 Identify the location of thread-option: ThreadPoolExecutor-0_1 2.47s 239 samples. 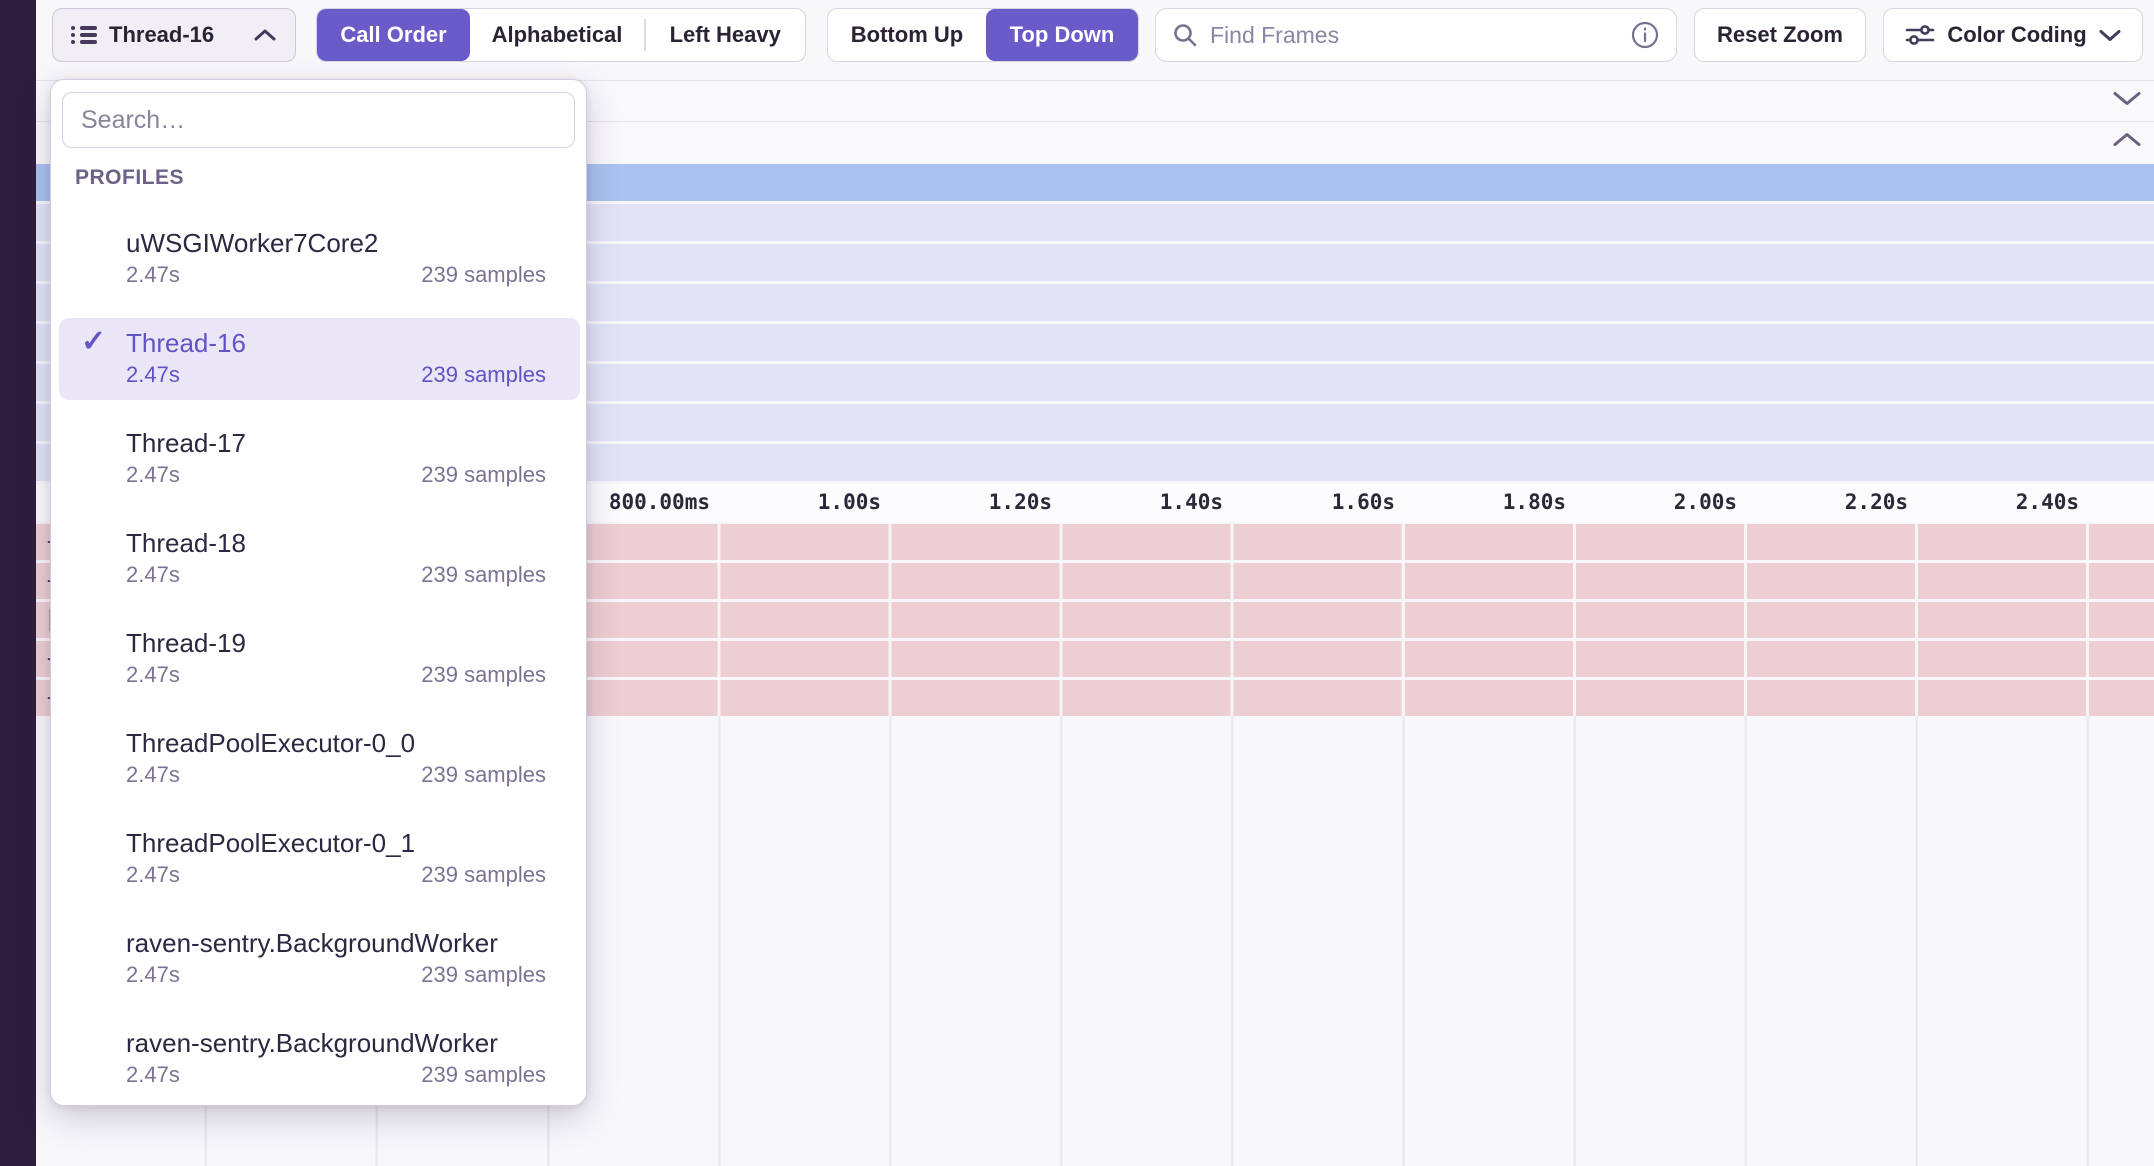
(319, 859).